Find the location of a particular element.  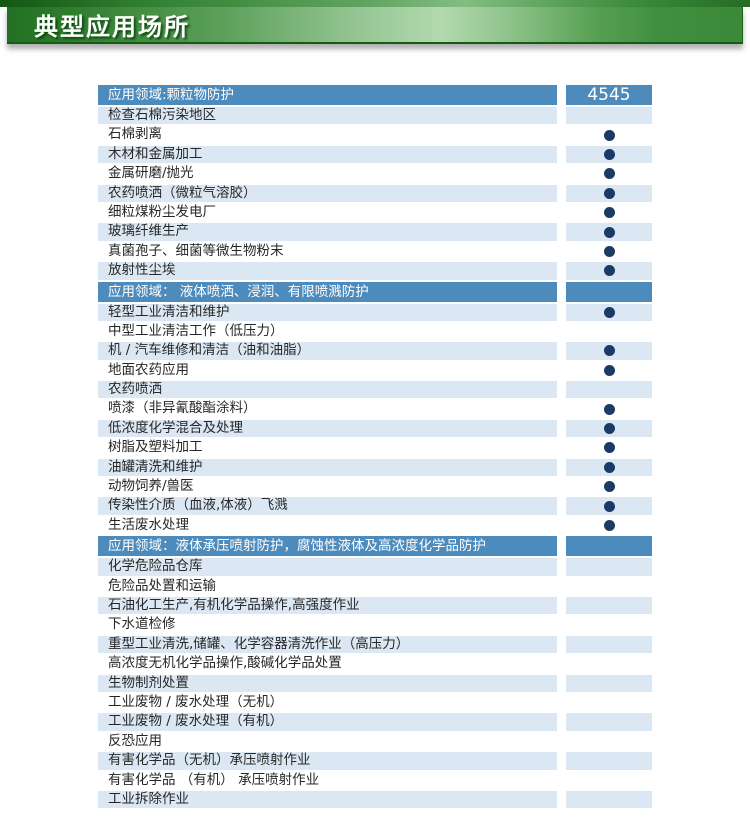

table-row: 石棉剥离 is located at coordinates (375, 135).